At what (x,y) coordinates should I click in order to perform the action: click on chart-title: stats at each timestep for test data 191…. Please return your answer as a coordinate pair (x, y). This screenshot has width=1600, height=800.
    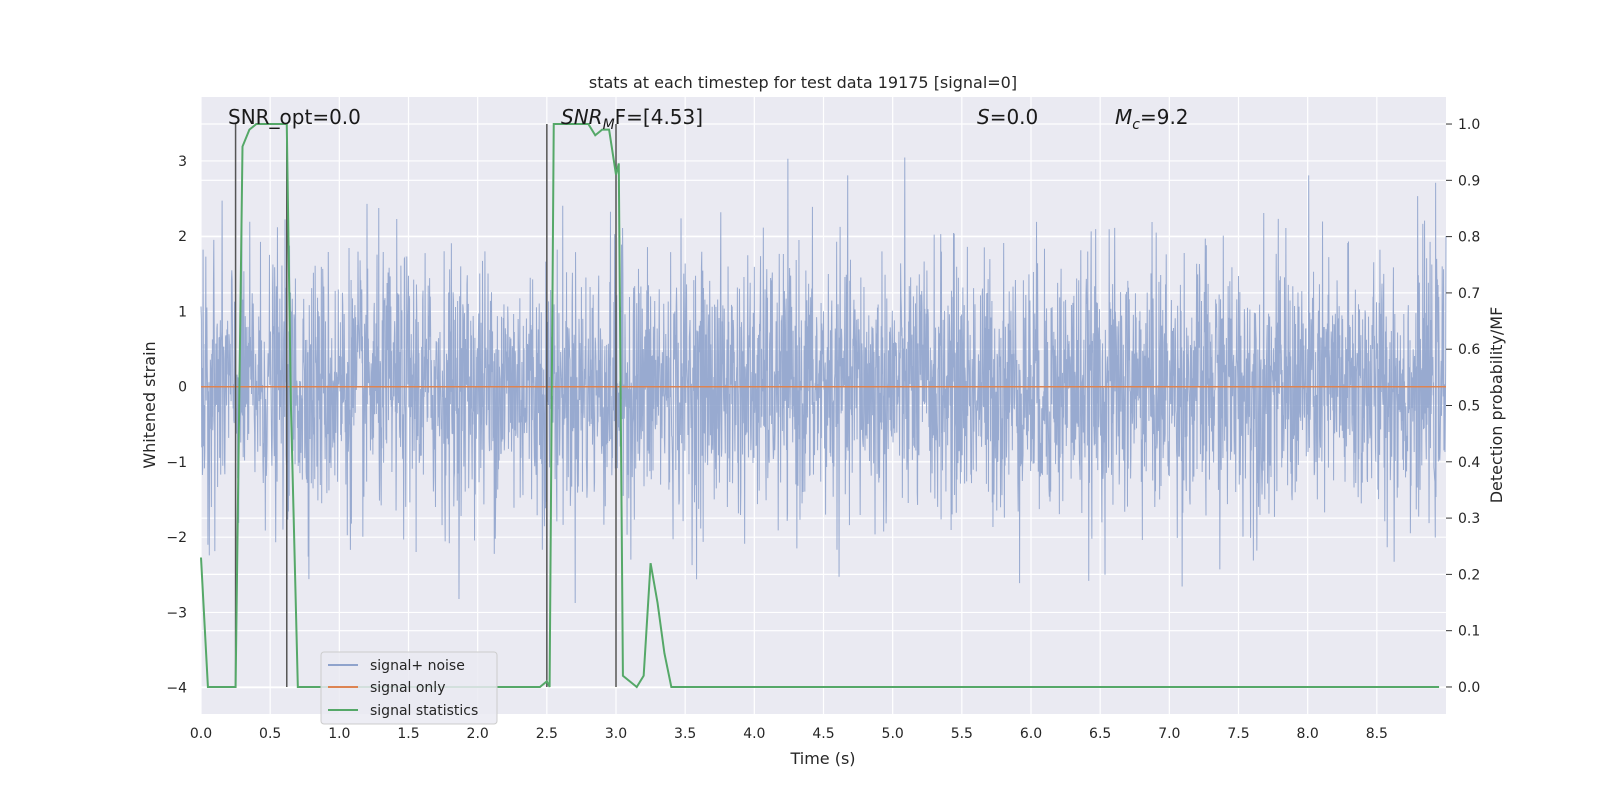
    Looking at the image, I should click on (803, 82).